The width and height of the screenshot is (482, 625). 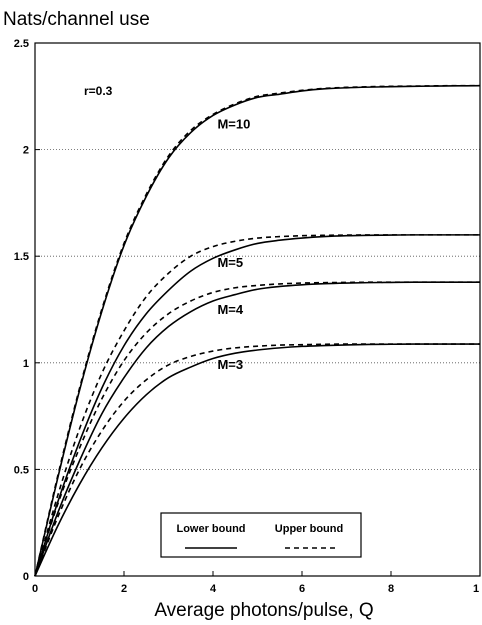 I want to click on x-tick-label-4: 8, so click(x=391, y=589).